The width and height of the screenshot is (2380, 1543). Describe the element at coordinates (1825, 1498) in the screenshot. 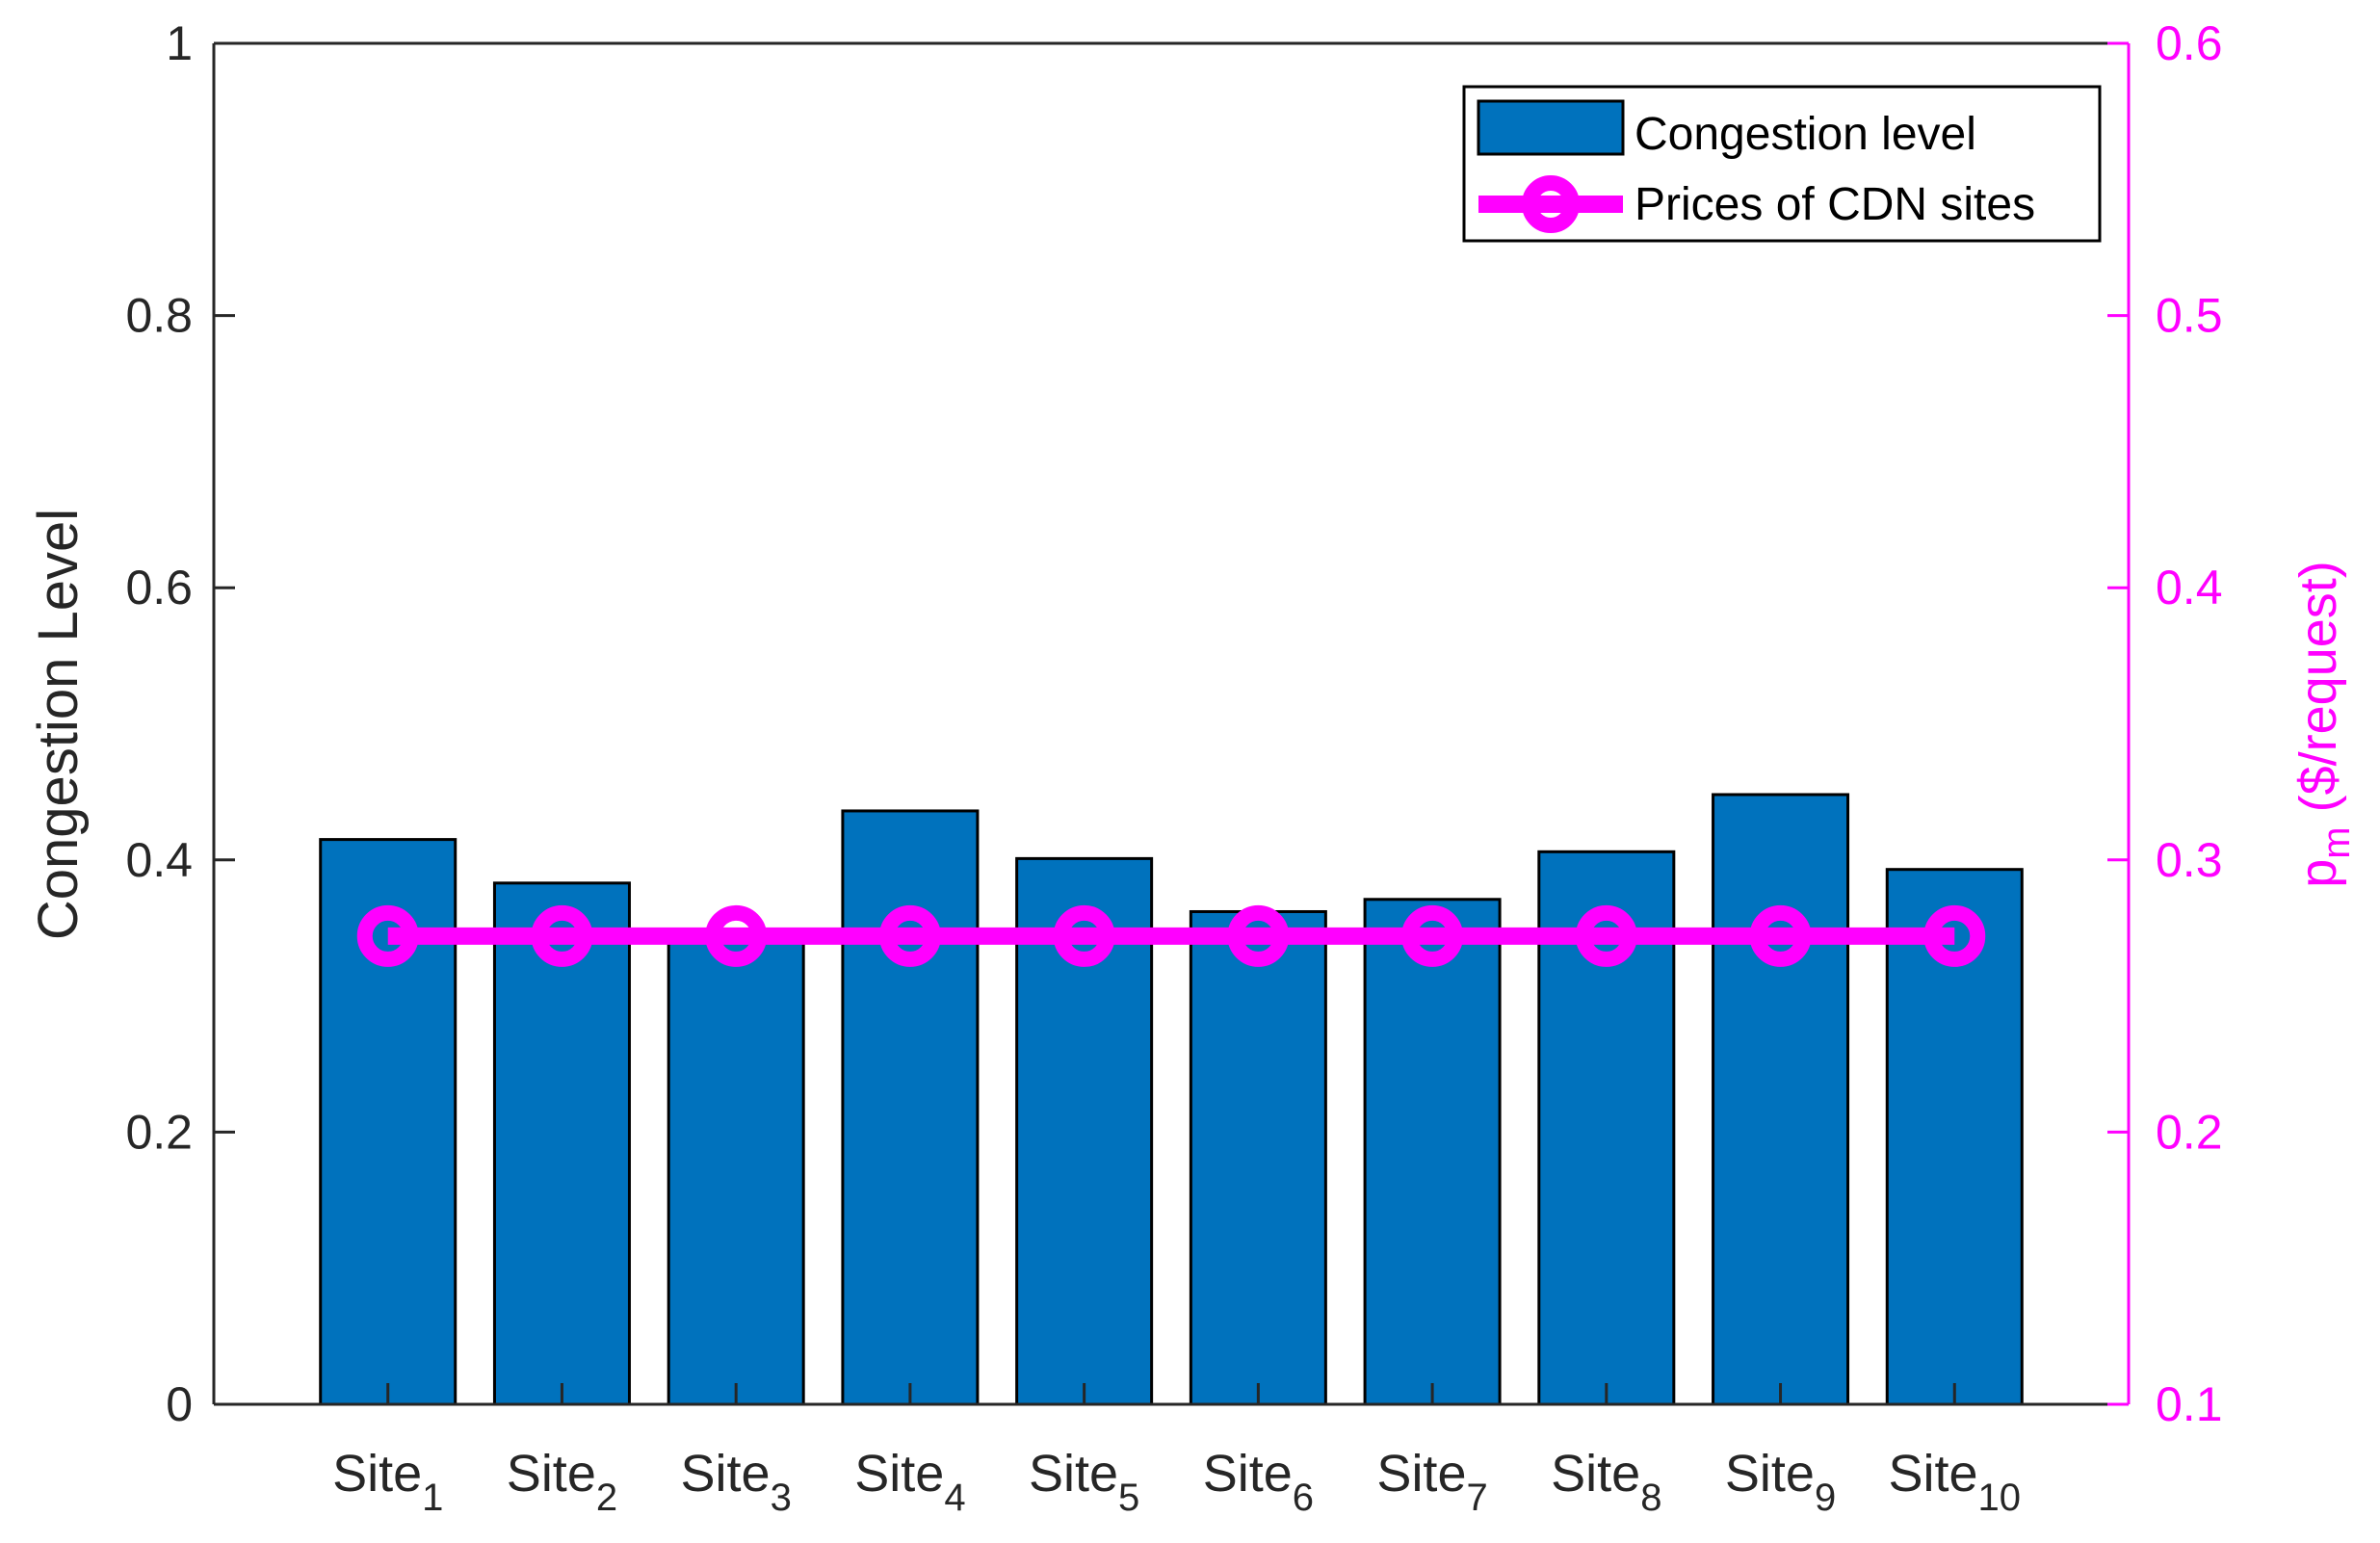

I see `x-tick-label-sub: 9` at that location.